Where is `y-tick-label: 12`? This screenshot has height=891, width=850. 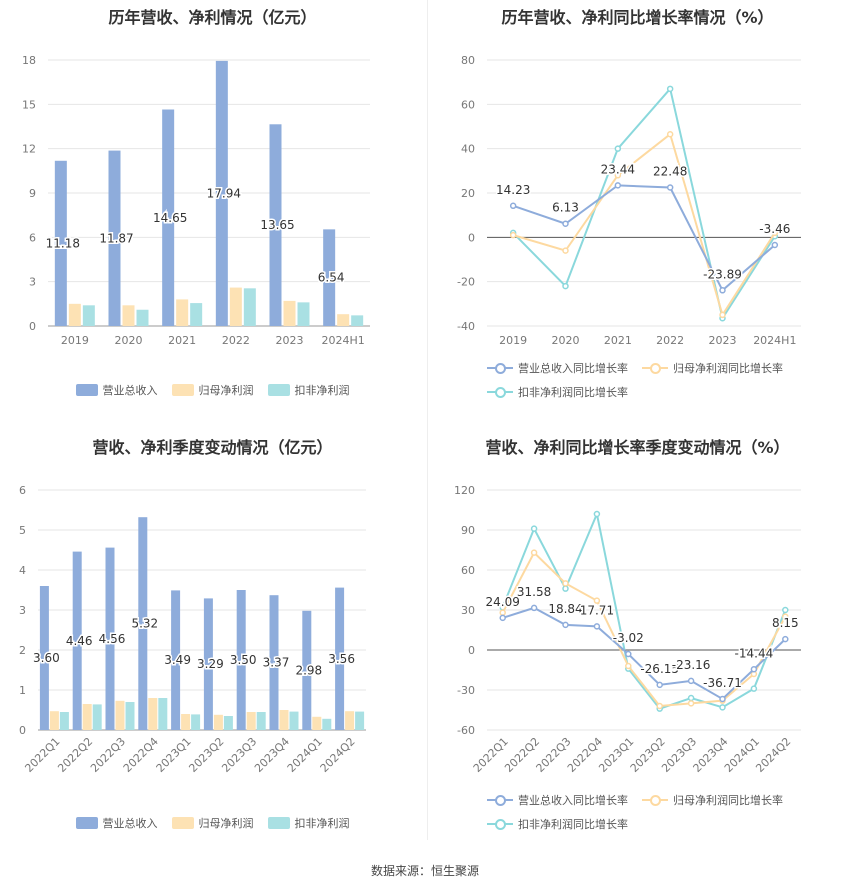
y-tick-label: 12 is located at coordinates (29, 149).